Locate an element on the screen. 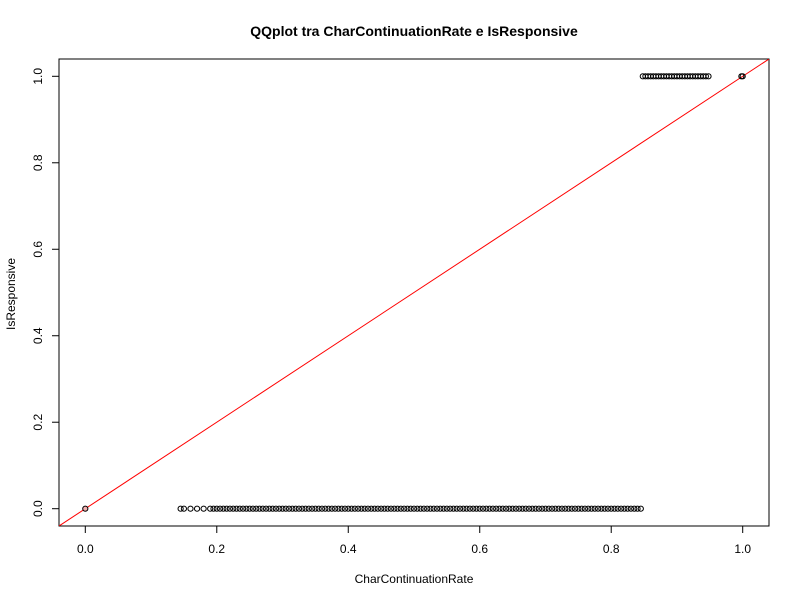 The width and height of the screenshot is (800, 600). x-tick-label: 0.8 is located at coordinates (611, 549).